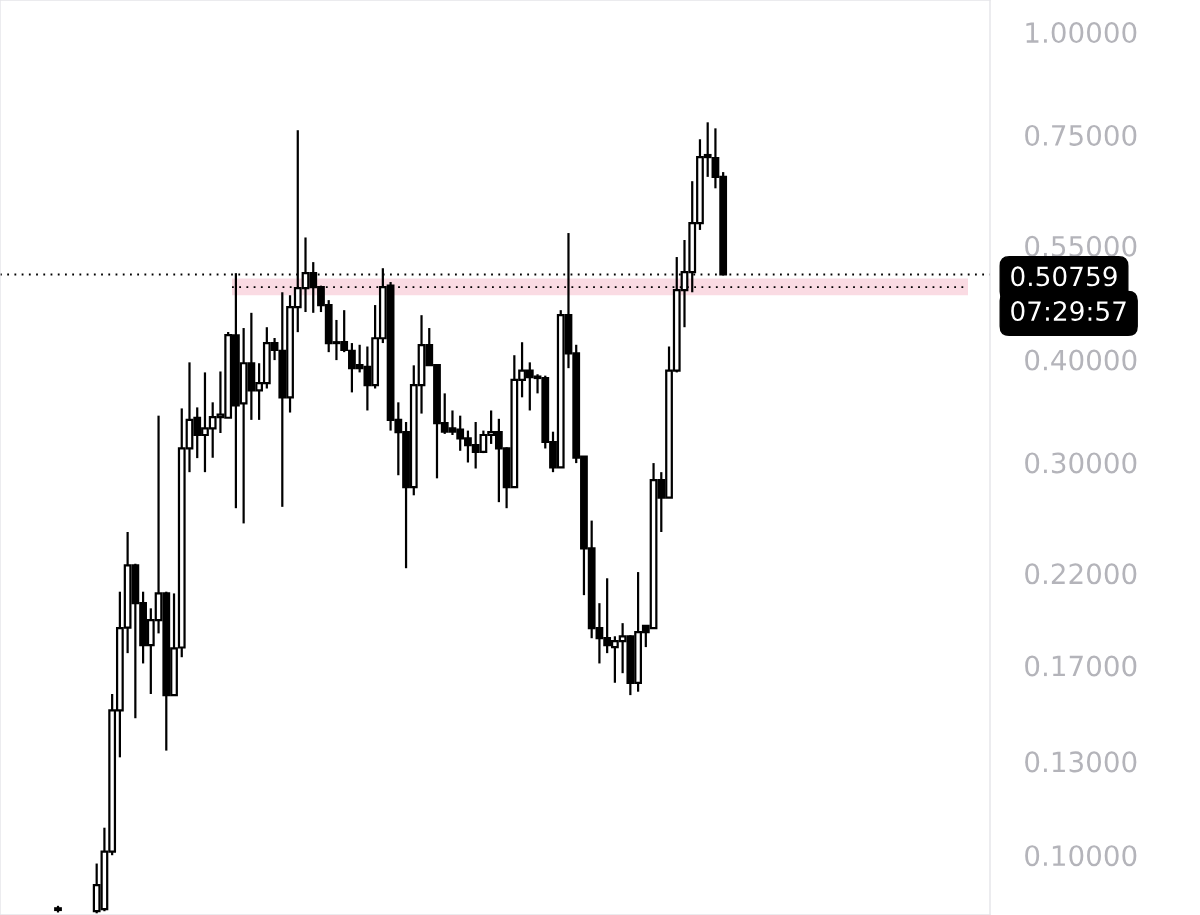 The height and width of the screenshot is (915, 1200). Describe the element at coordinates (1081, 135) in the screenshot. I see `y-tick-label: 0.75000` at that location.